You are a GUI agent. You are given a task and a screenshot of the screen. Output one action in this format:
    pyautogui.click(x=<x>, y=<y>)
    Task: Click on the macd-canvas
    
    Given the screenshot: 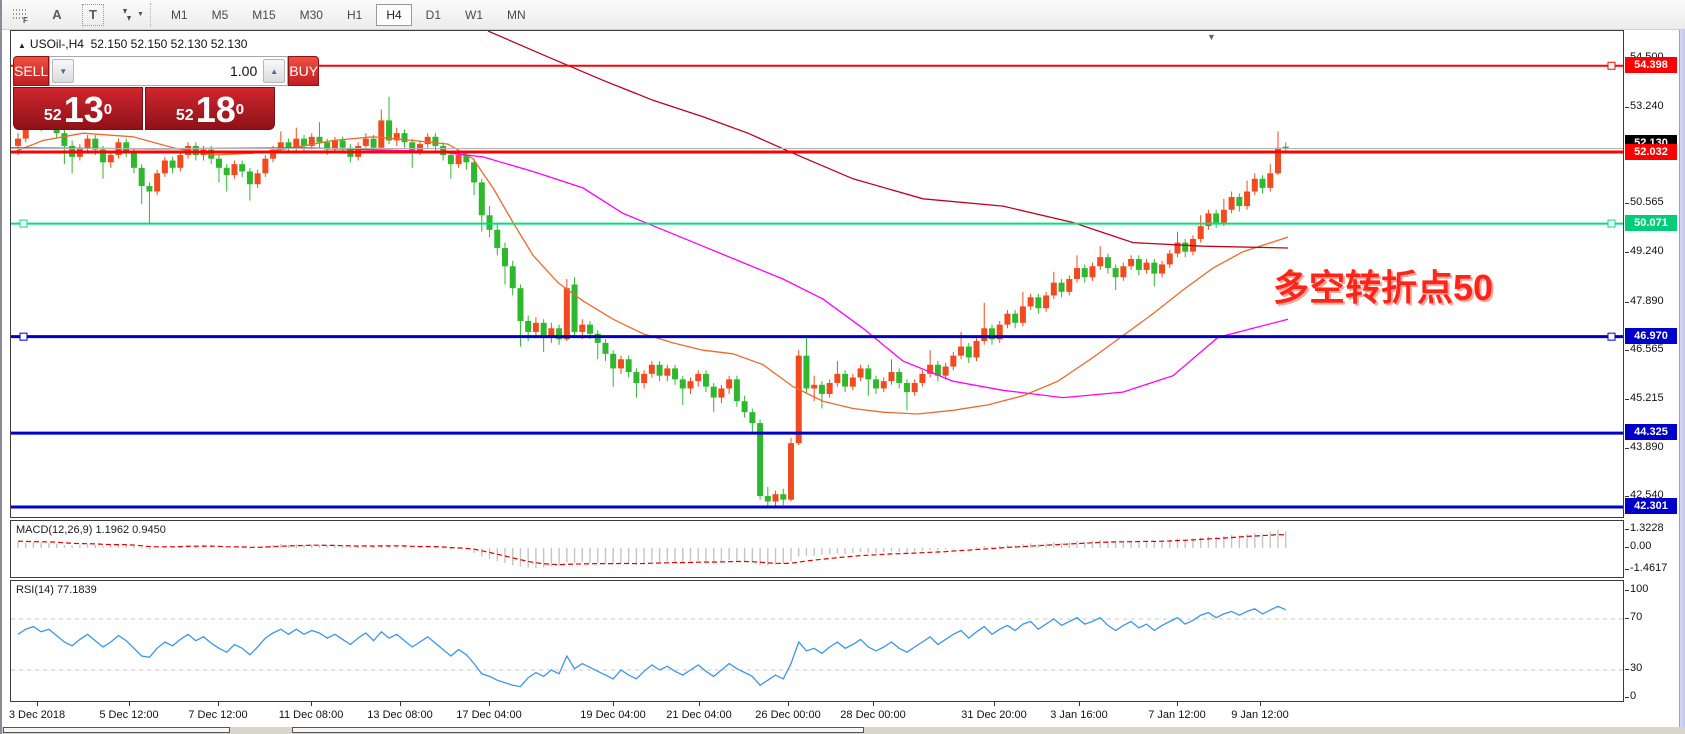 What is the action you would take?
    pyautogui.click(x=817, y=549)
    